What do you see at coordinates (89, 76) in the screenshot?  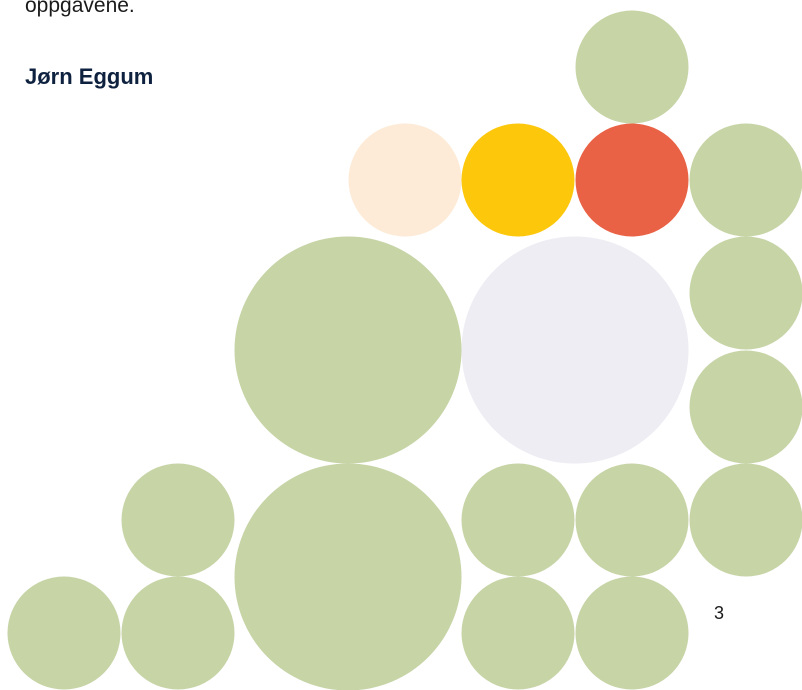 I see `author: Jørn Eggum` at bounding box center [89, 76].